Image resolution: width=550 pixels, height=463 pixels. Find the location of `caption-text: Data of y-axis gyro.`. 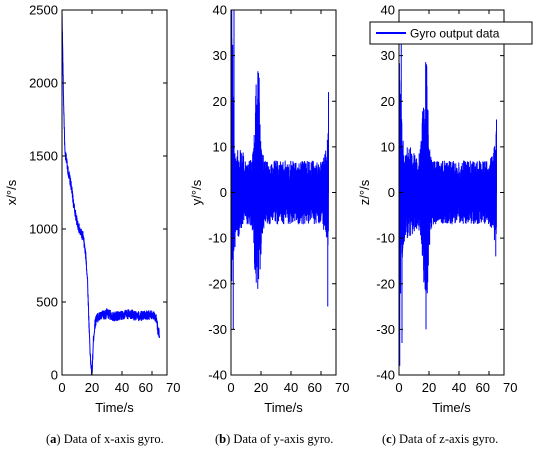

caption-text: Data of y-axis gyro. is located at coordinates (282, 439).